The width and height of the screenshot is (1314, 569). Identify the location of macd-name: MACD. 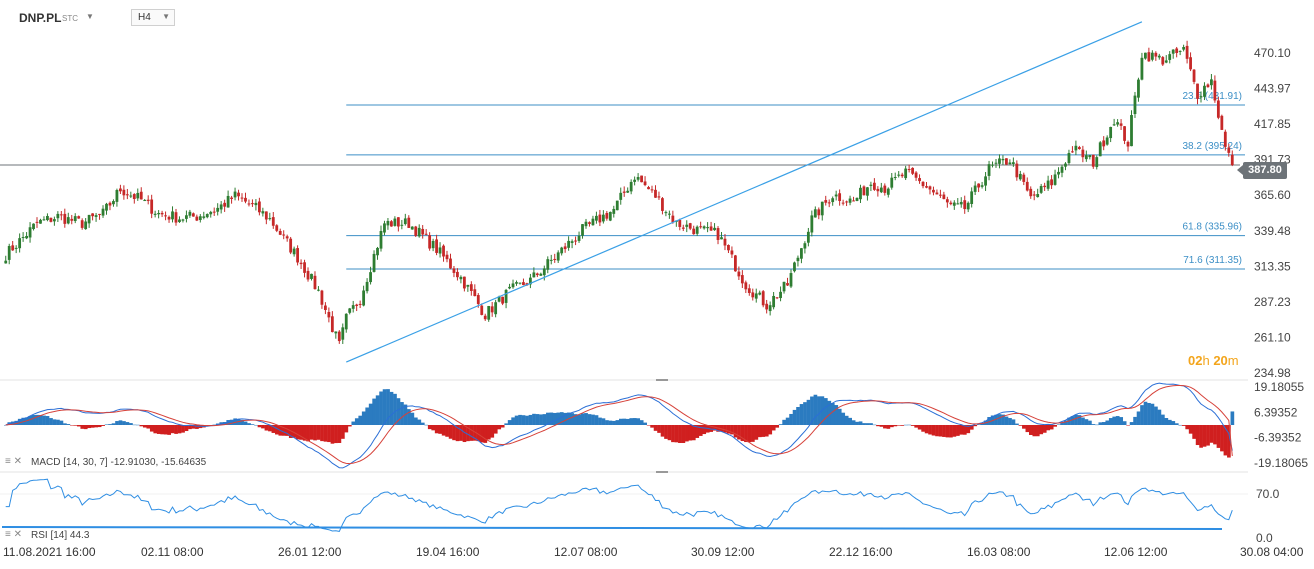
(46, 462).